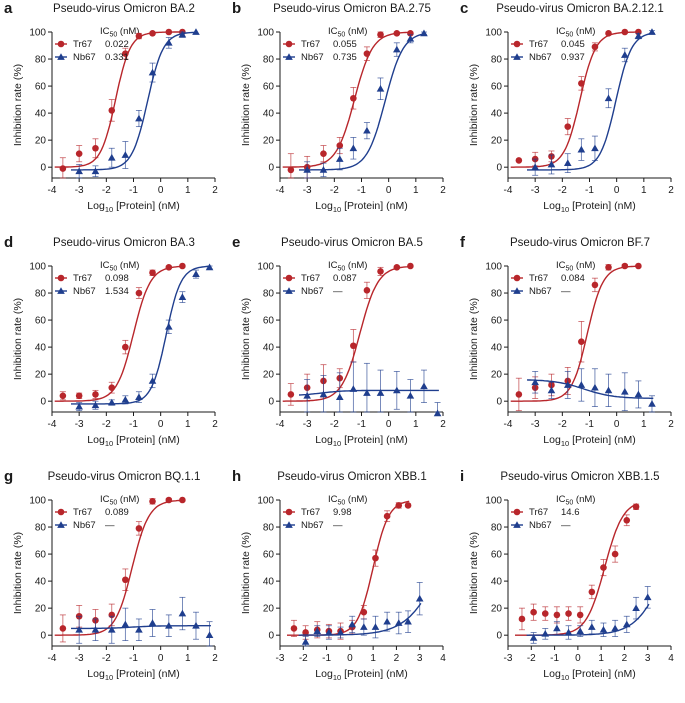  I want to click on legend-label: Tr67, so click(310, 512).